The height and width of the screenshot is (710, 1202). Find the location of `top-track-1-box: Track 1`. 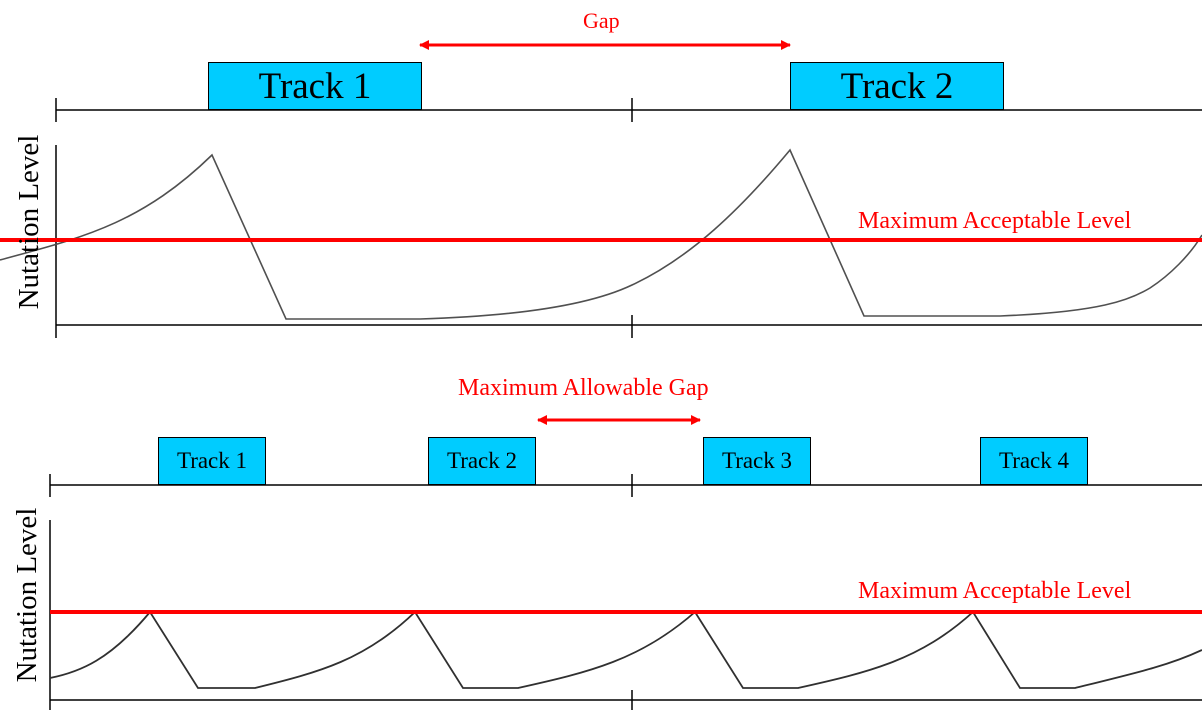

top-track-1-box: Track 1 is located at coordinates (315, 86).